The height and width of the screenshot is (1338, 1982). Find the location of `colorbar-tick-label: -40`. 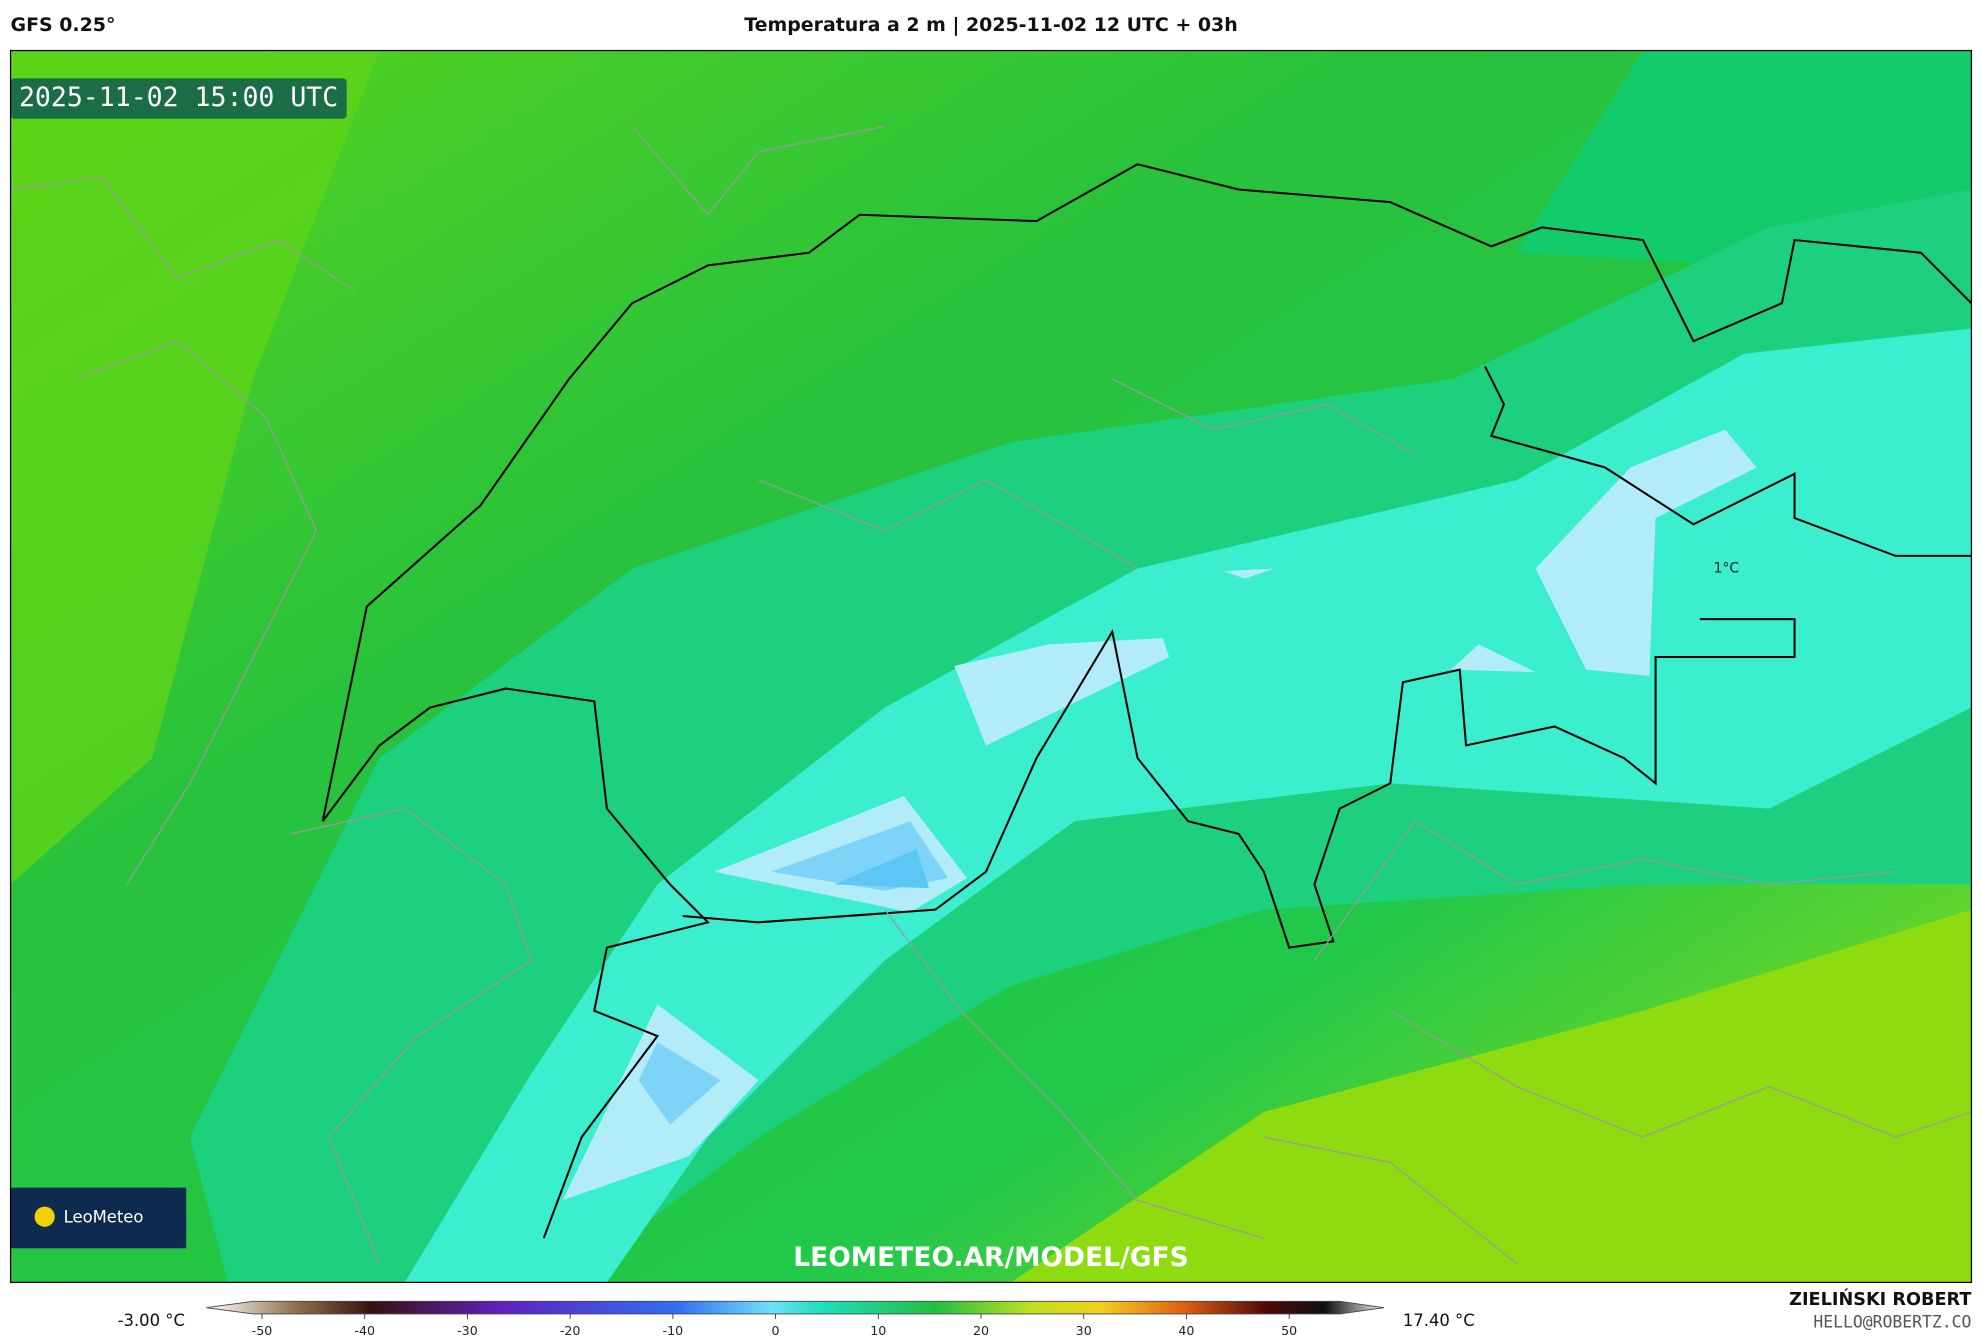

colorbar-tick-label: -40 is located at coordinates (364, 1330).